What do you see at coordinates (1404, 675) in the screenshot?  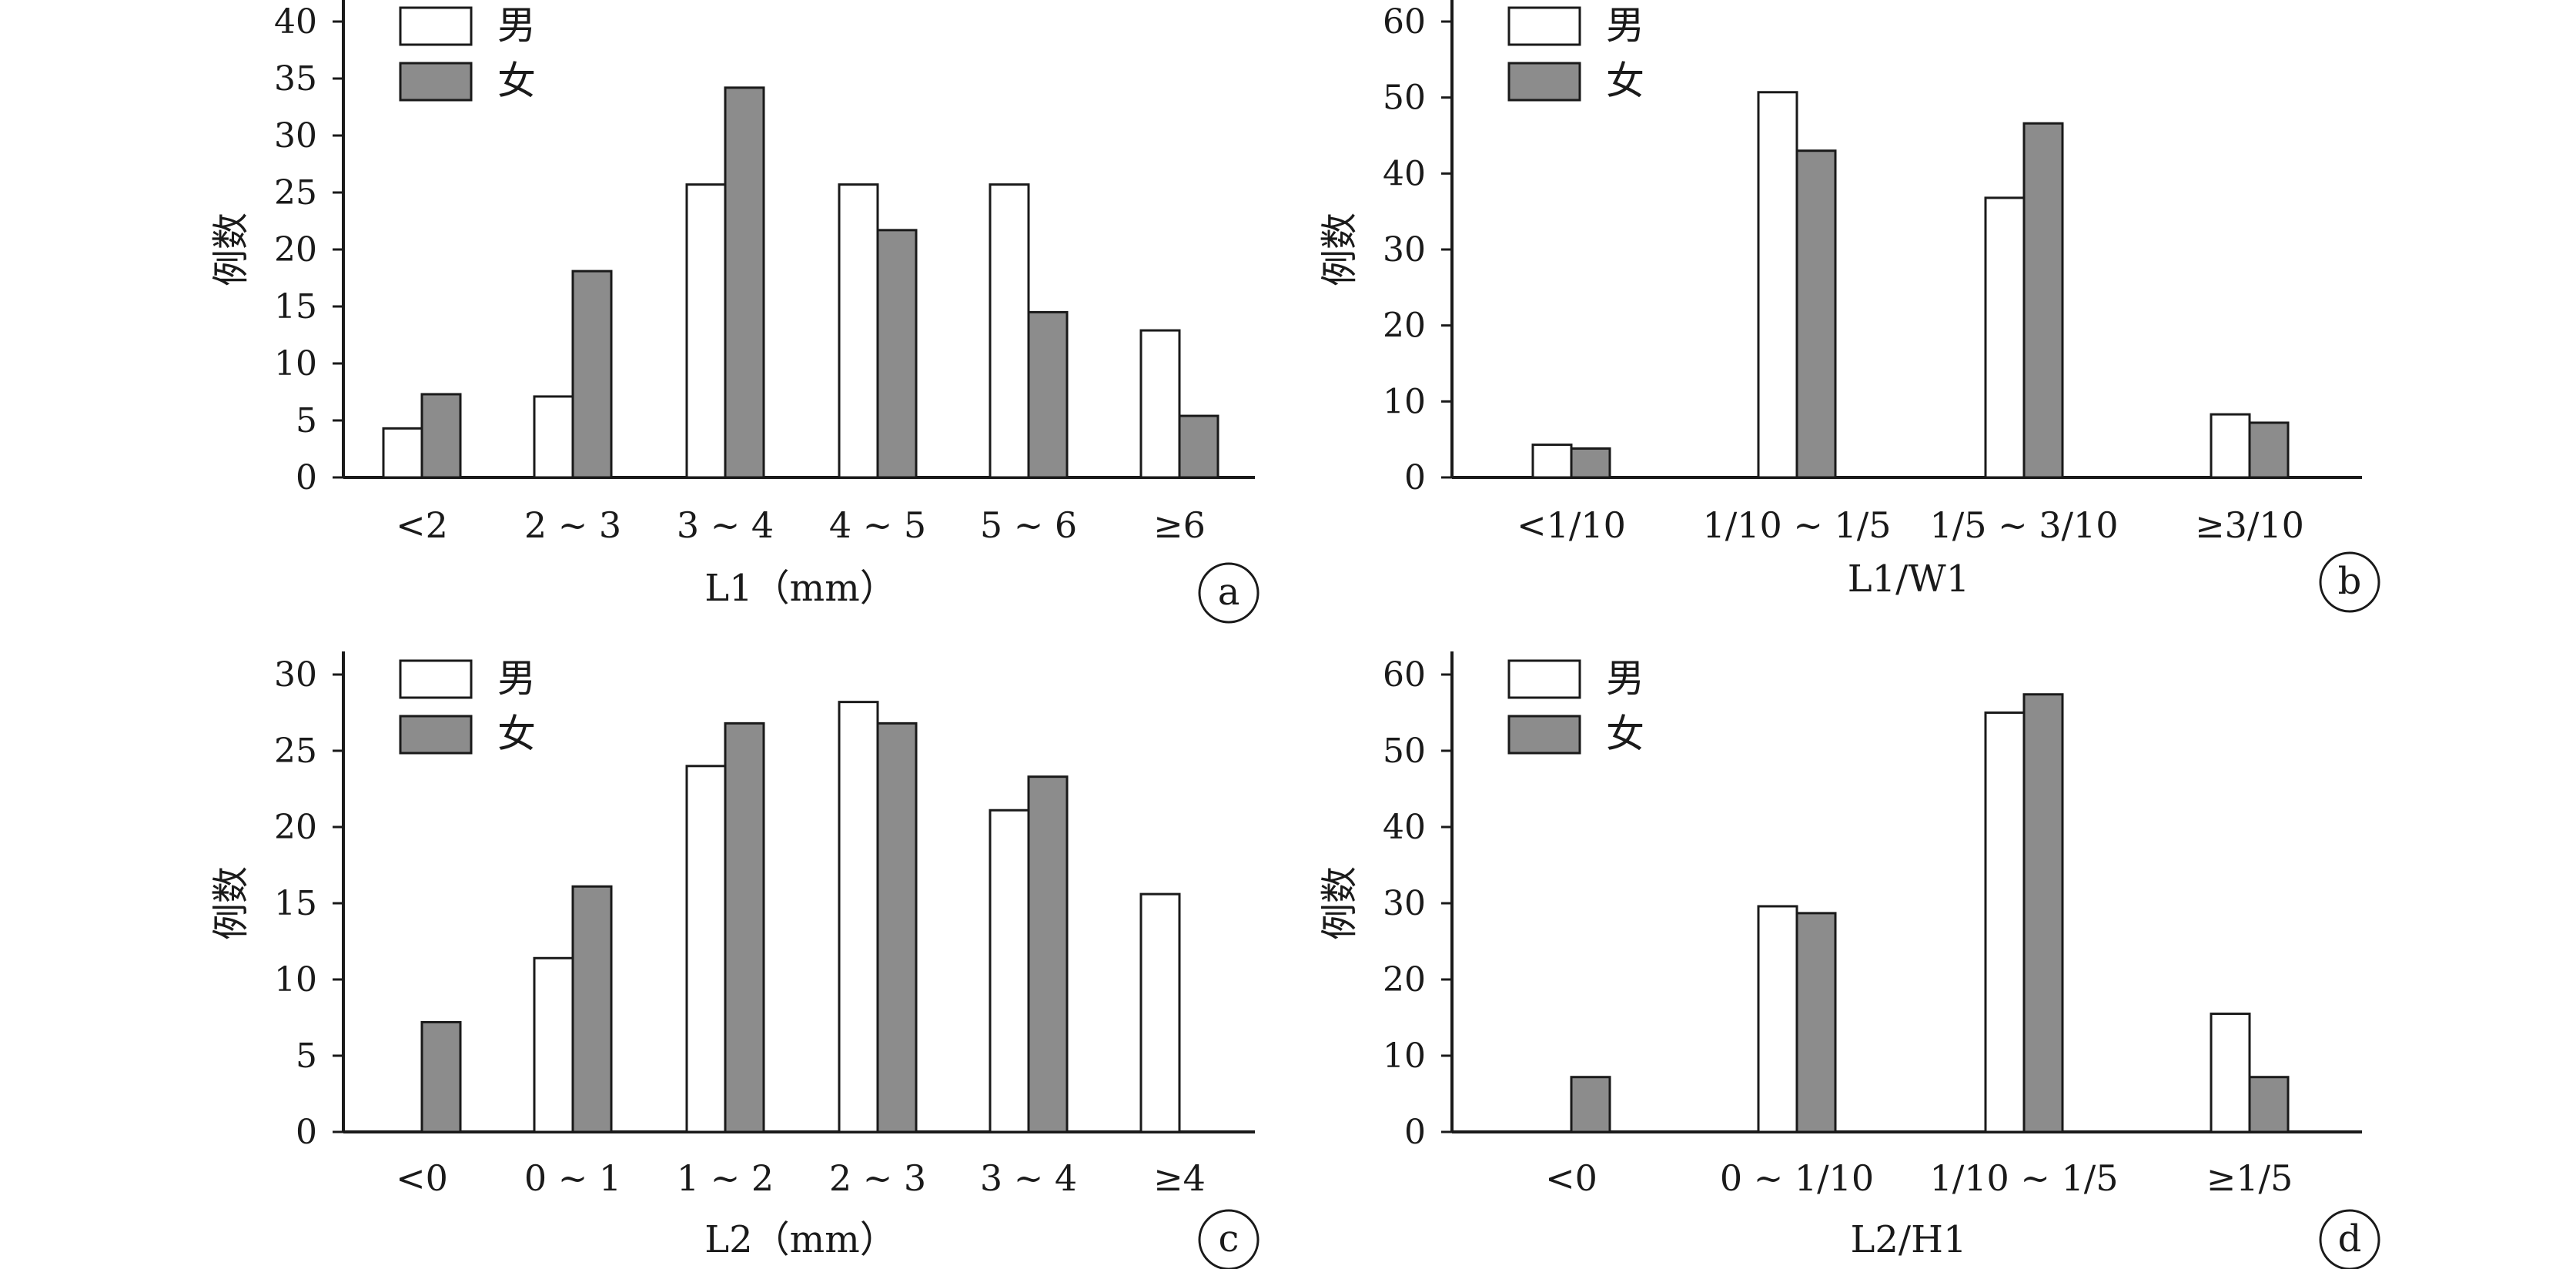 I see `y-tick-label: 60` at bounding box center [1404, 675].